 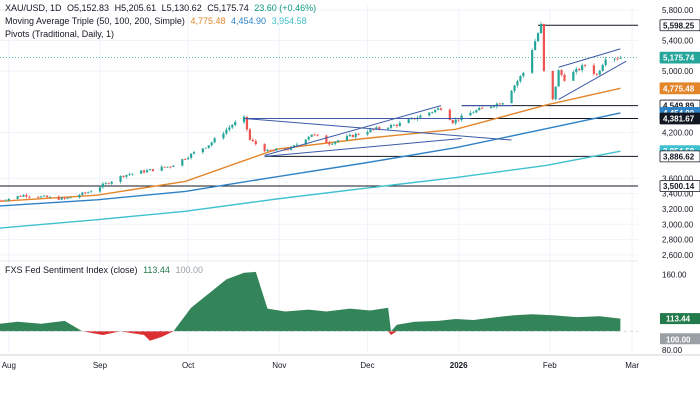 What do you see at coordinates (71, 270) in the screenshot?
I see `sentiment-title: FXS Fed Sentiment Index (close)` at bounding box center [71, 270].